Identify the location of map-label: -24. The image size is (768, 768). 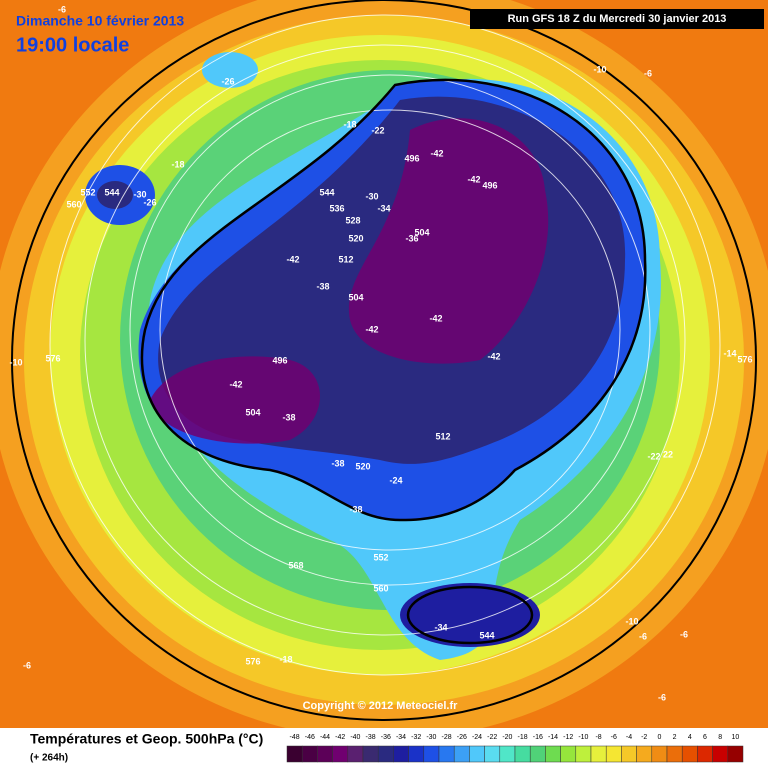
(395, 480).